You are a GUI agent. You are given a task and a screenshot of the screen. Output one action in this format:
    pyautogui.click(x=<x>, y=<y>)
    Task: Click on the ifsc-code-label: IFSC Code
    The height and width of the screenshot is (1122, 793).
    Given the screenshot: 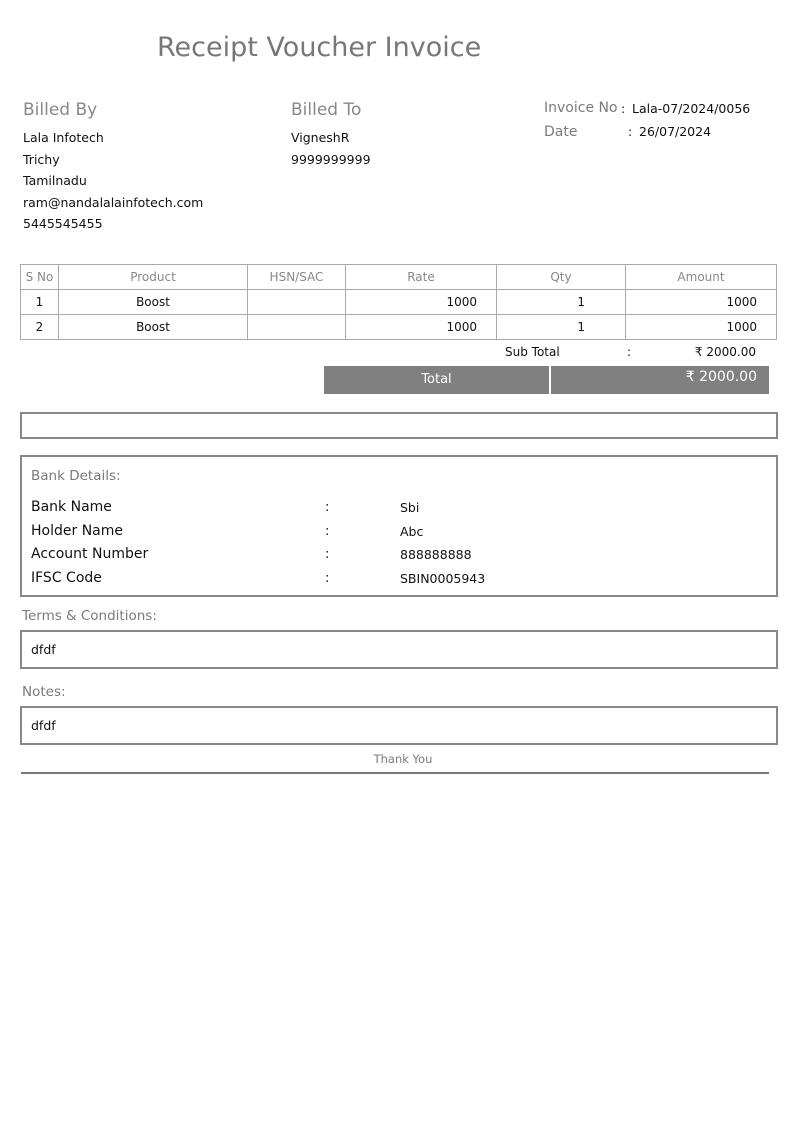 What is the action you would take?
    pyautogui.click(x=66, y=578)
    